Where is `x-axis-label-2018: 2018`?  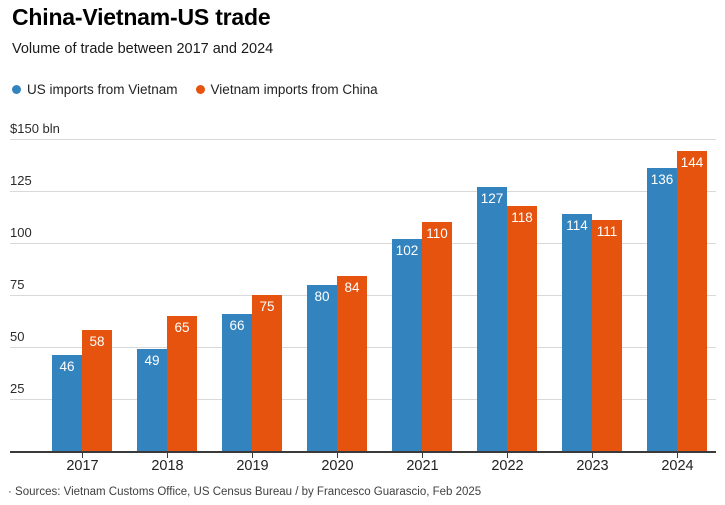 x-axis-label-2018: 2018 is located at coordinates (167, 466).